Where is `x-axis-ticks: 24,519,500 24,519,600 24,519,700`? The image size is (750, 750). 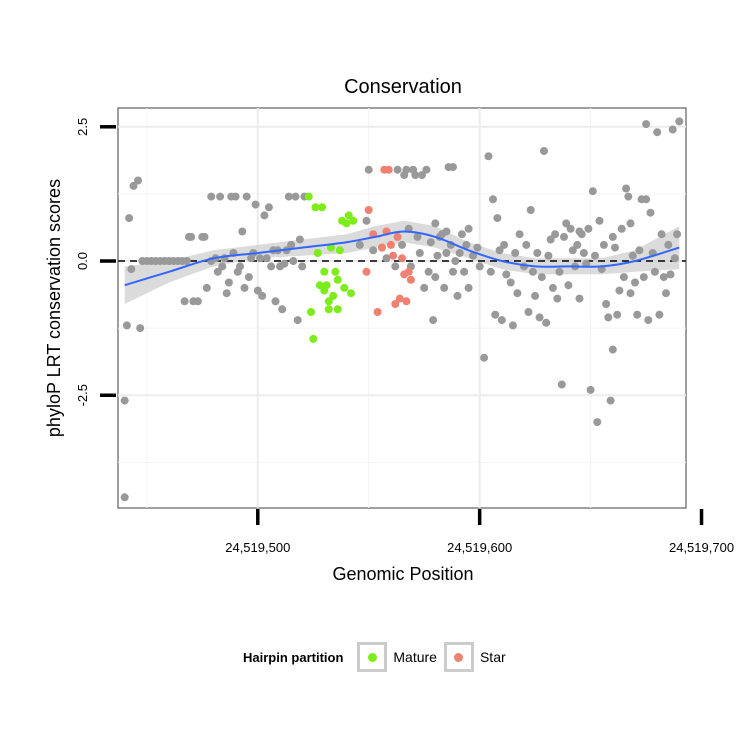 x-axis-ticks: 24,519,500 24,519,600 24,519,700 is located at coordinates (479, 532).